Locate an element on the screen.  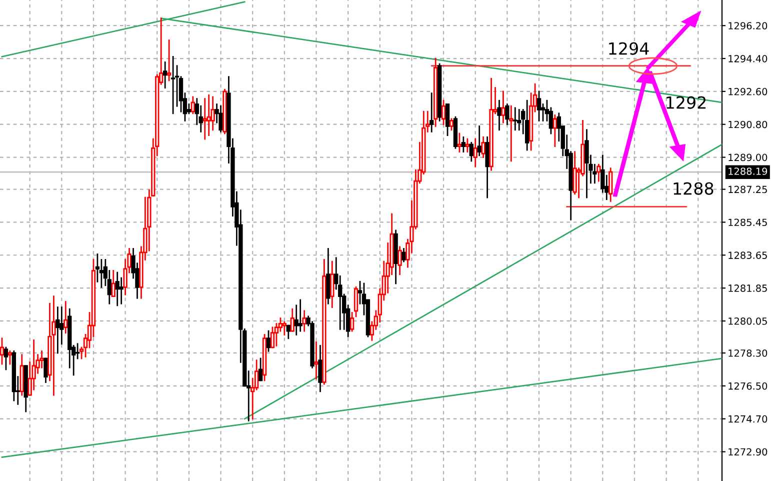
y-tick-label: 1280.05 is located at coordinates (747, 321).